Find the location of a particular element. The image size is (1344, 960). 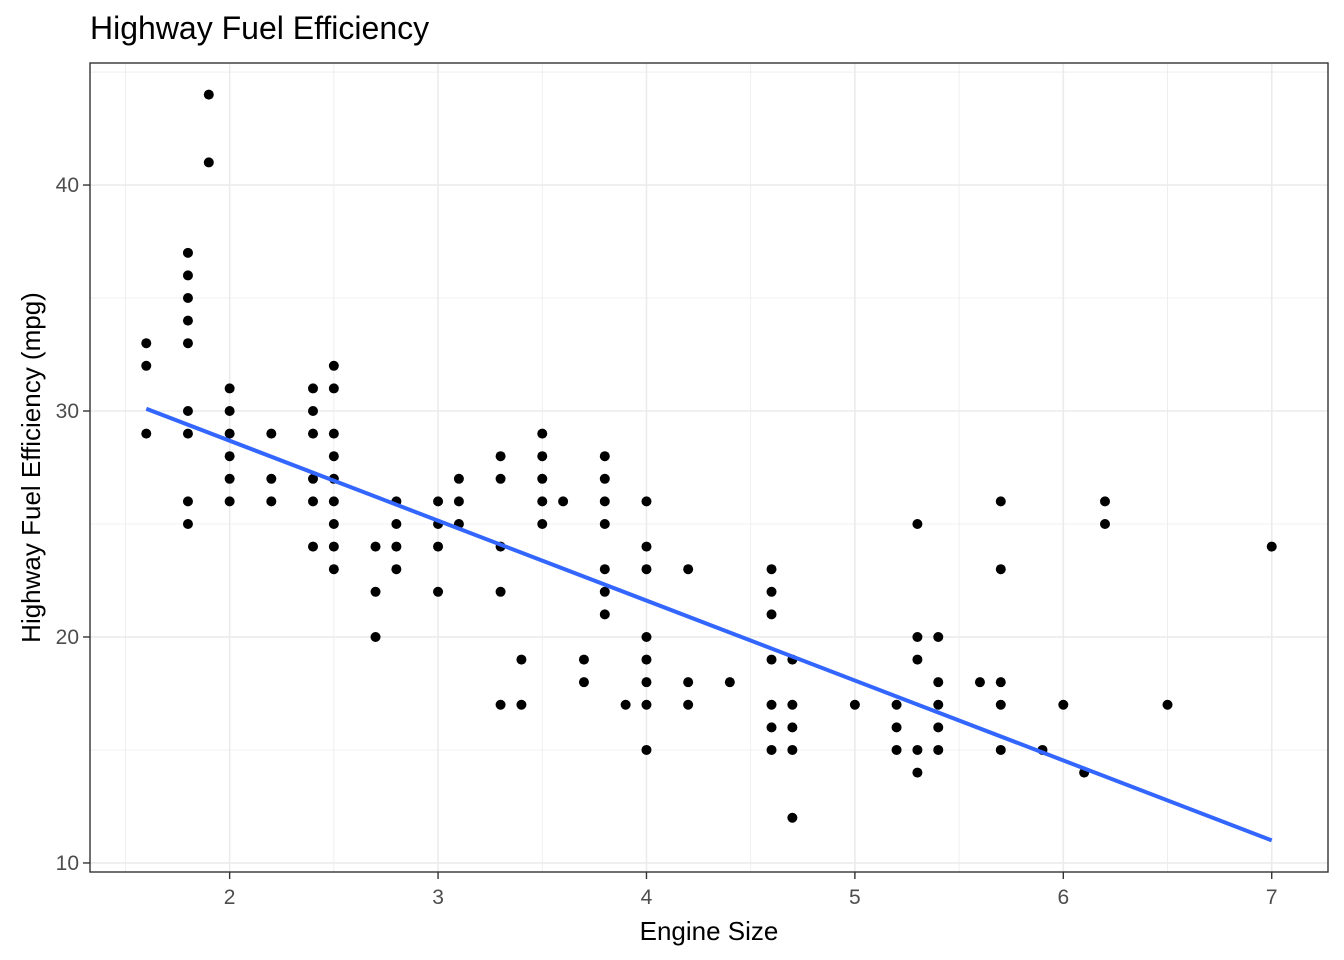

y-axis-label: Highway Fuel Efficiency (mpg) is located at coordinates (31, 467).